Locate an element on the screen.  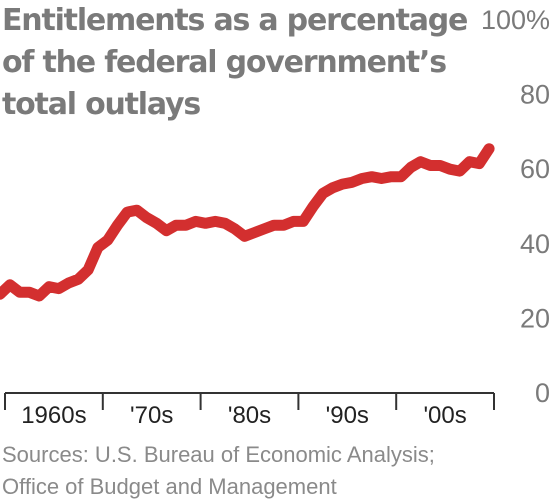
x-tick-label: '70s is located at coordinates (151, 415).